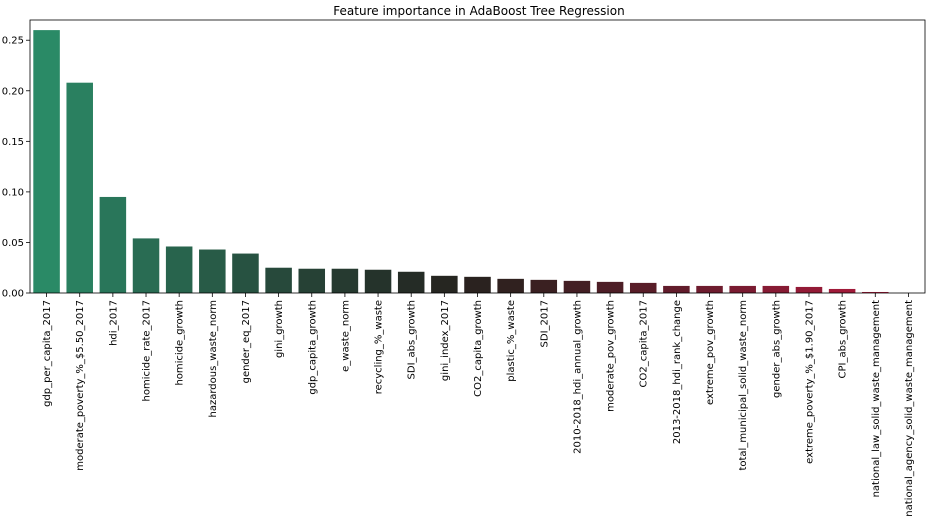 The width and height of the screenshot is (933, 526). I want to click on x-tick-label: moderate_poverty_%_$5.50_2017, so click(80, 385).